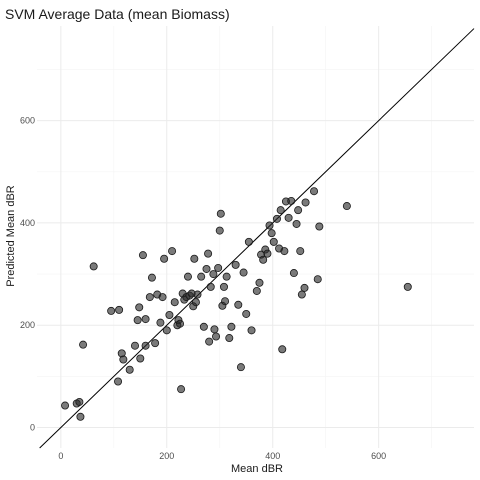 The height and width of the screenshot is (480, 480). What do you see at coordinates (272, 456) in the screenshot?
I see `x-tick-label: 400` at bounding box center [272, 456].